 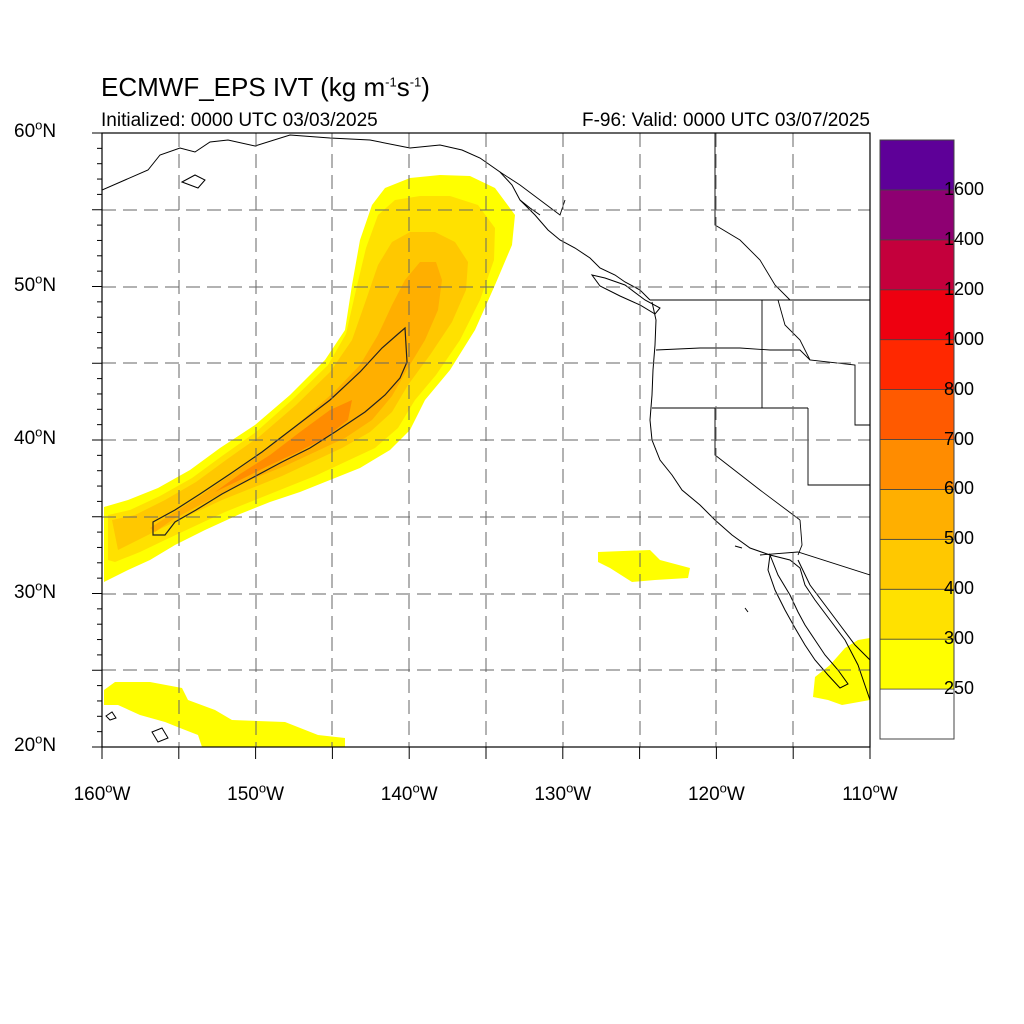 What do you see at coordinates (625, 294) in the screenshot?
I see `vancouver-island` at bounding box center [625, 294].